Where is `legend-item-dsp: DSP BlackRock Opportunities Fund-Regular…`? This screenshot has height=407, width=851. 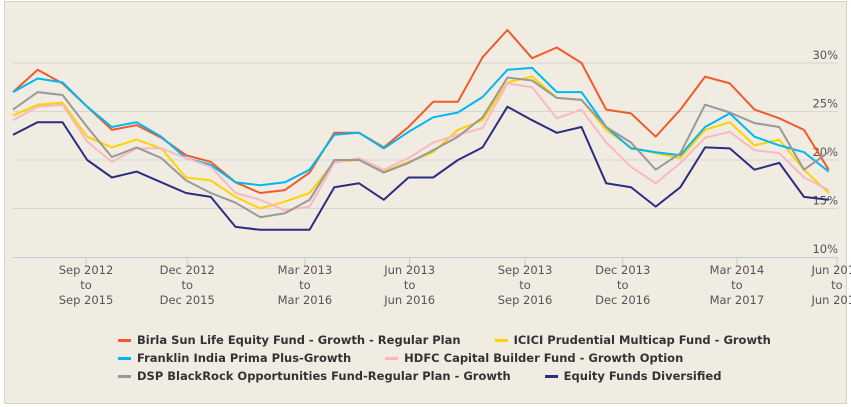 legend-item-dsp: DSP BlackRock Opportunities Fund-Regular… is located at coordinates (314, 376).